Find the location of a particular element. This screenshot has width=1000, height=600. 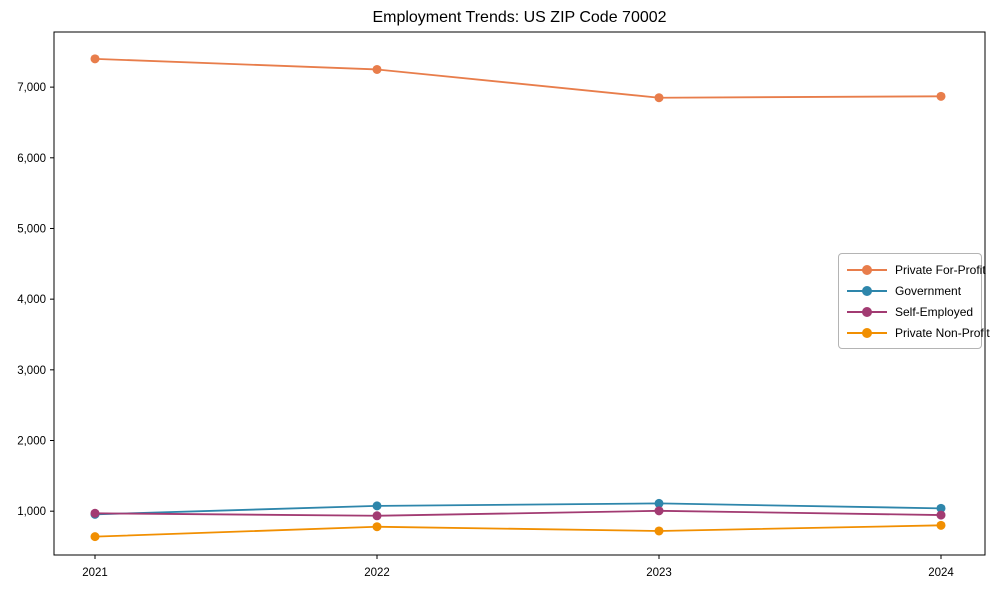

legend-item: Self-Employed is located at coordinates (910, 311).